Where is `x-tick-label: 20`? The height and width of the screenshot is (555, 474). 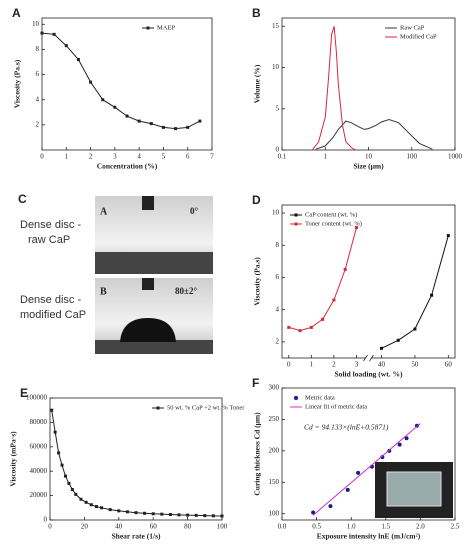 x-tick-label: 20 is located at coordinates (85, 527).